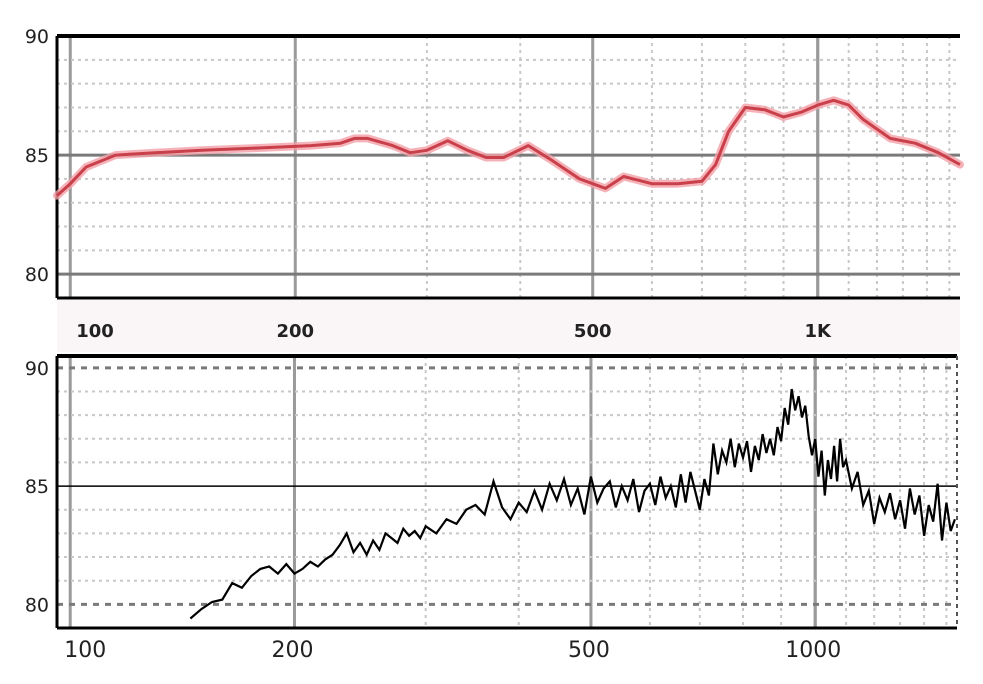 This screenshot has height=684, width=983. Describe the element at coordinates (818, 331) in the screenshot. I see `x-tick-label: 1K` at that location.